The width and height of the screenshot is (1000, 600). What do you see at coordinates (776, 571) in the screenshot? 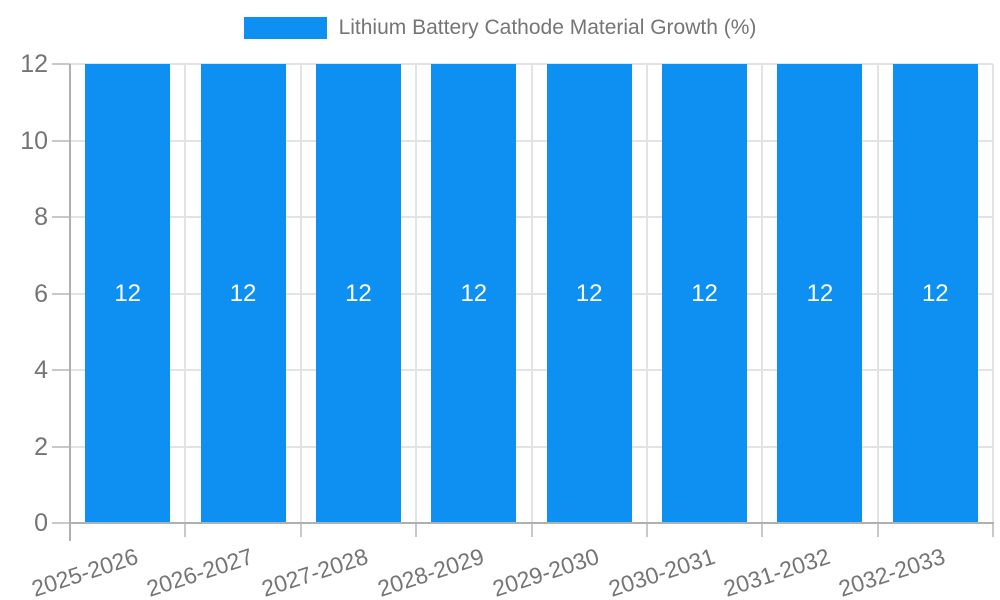
I see `x-tick-label: 2031-2032` at bounding box center [776, 571].